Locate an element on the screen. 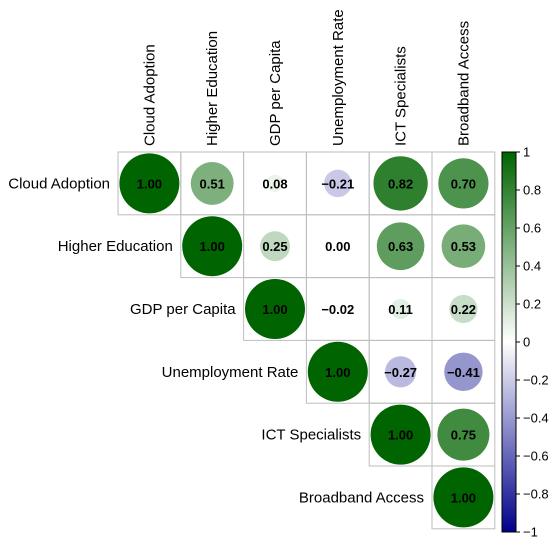  correlation-value-3-3: 1.00 is located at coordinates (337, 372).